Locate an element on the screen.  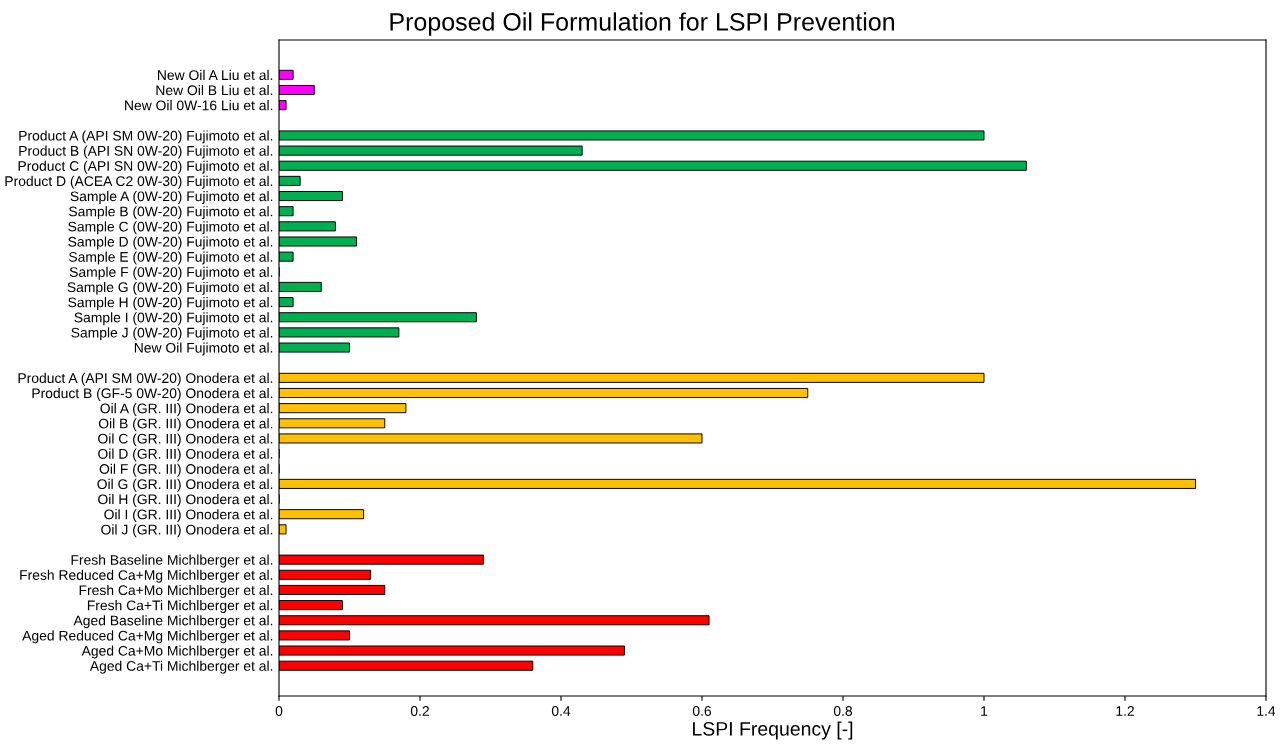
x-tick-label: 0.2 is located at coordinates (419, 711).